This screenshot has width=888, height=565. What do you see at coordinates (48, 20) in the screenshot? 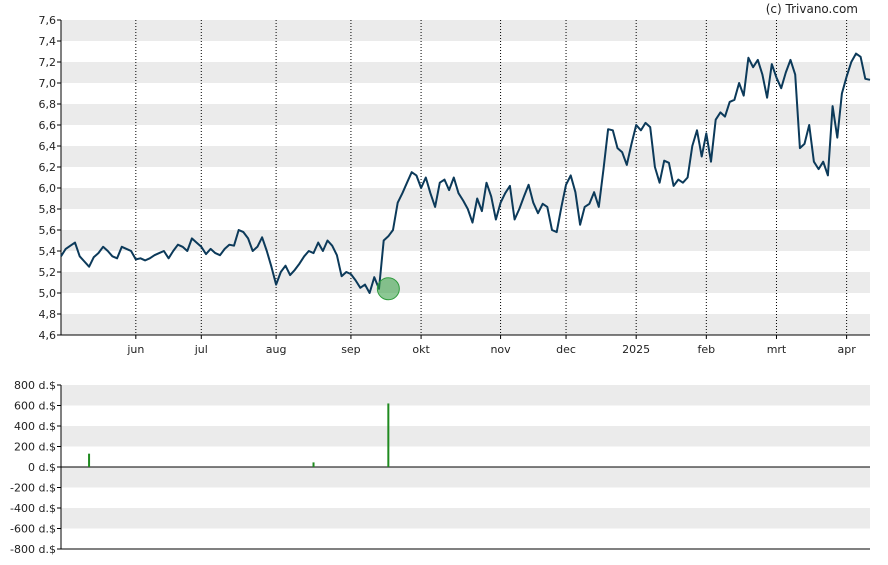
I see `y-tick-label: 7,6` at bounding box center [48, 20].